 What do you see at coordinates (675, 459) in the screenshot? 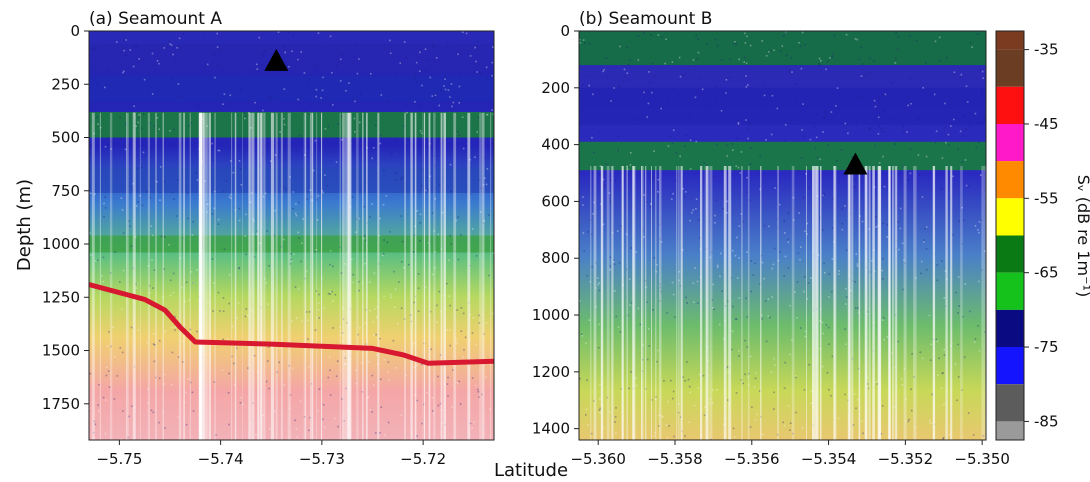
I see `x-tick-label: −5.358` at bounding box center [675, 459].